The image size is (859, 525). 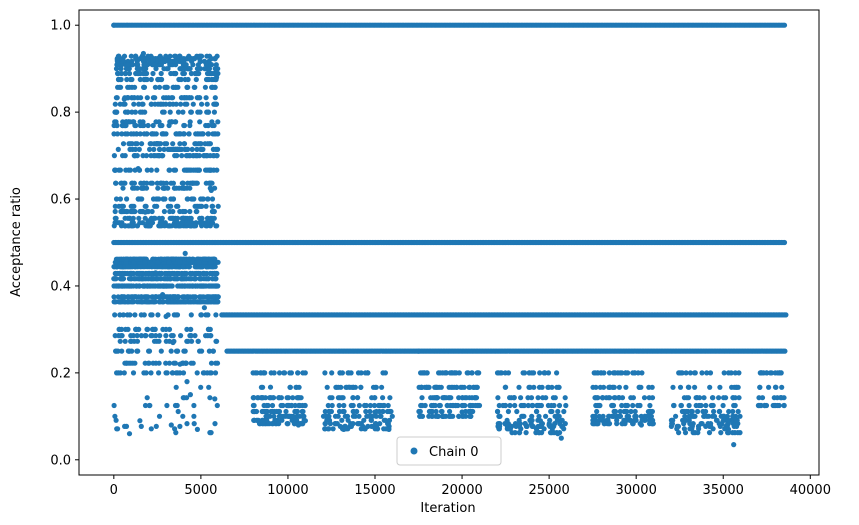 What do you see at coordinates (635, 490) in the screenshot?
I see `x-tick-label: 30000` at bounding box center [635, 490].